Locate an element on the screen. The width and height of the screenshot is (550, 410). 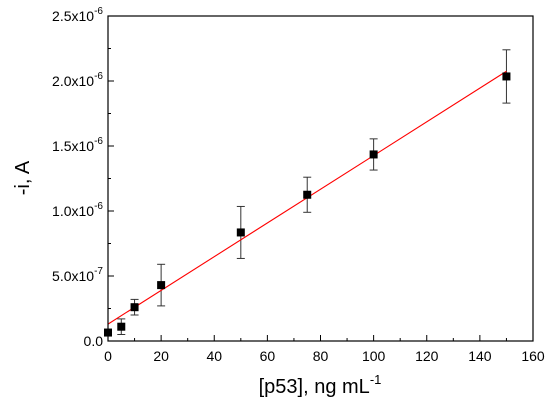
x-axis-ticks: 0 20 40 60 80 100 120 140 160 is located at coordinates (324, 349).